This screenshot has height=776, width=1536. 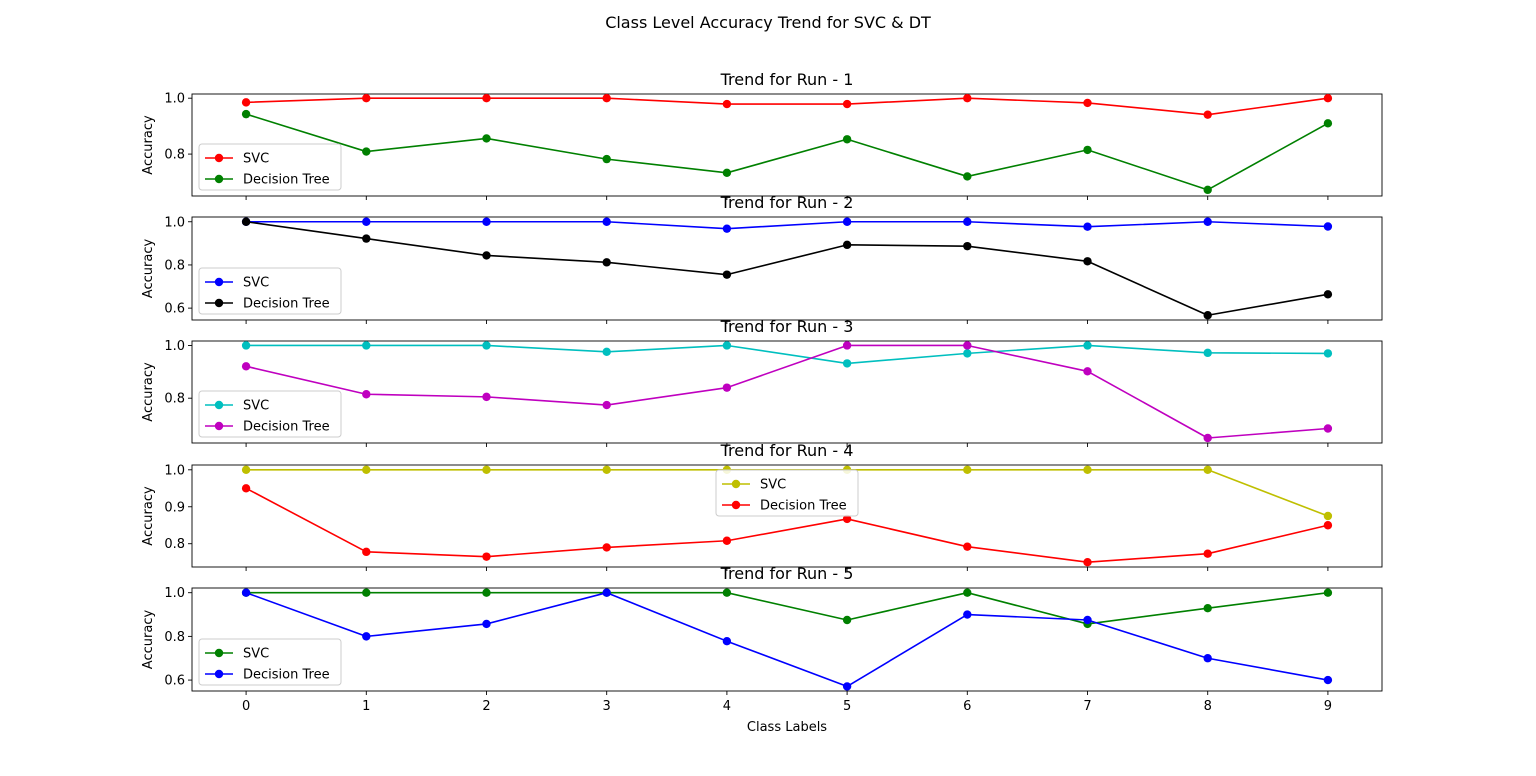 I want to click on x-tick-label: 8, so click(x=1208, y=706).